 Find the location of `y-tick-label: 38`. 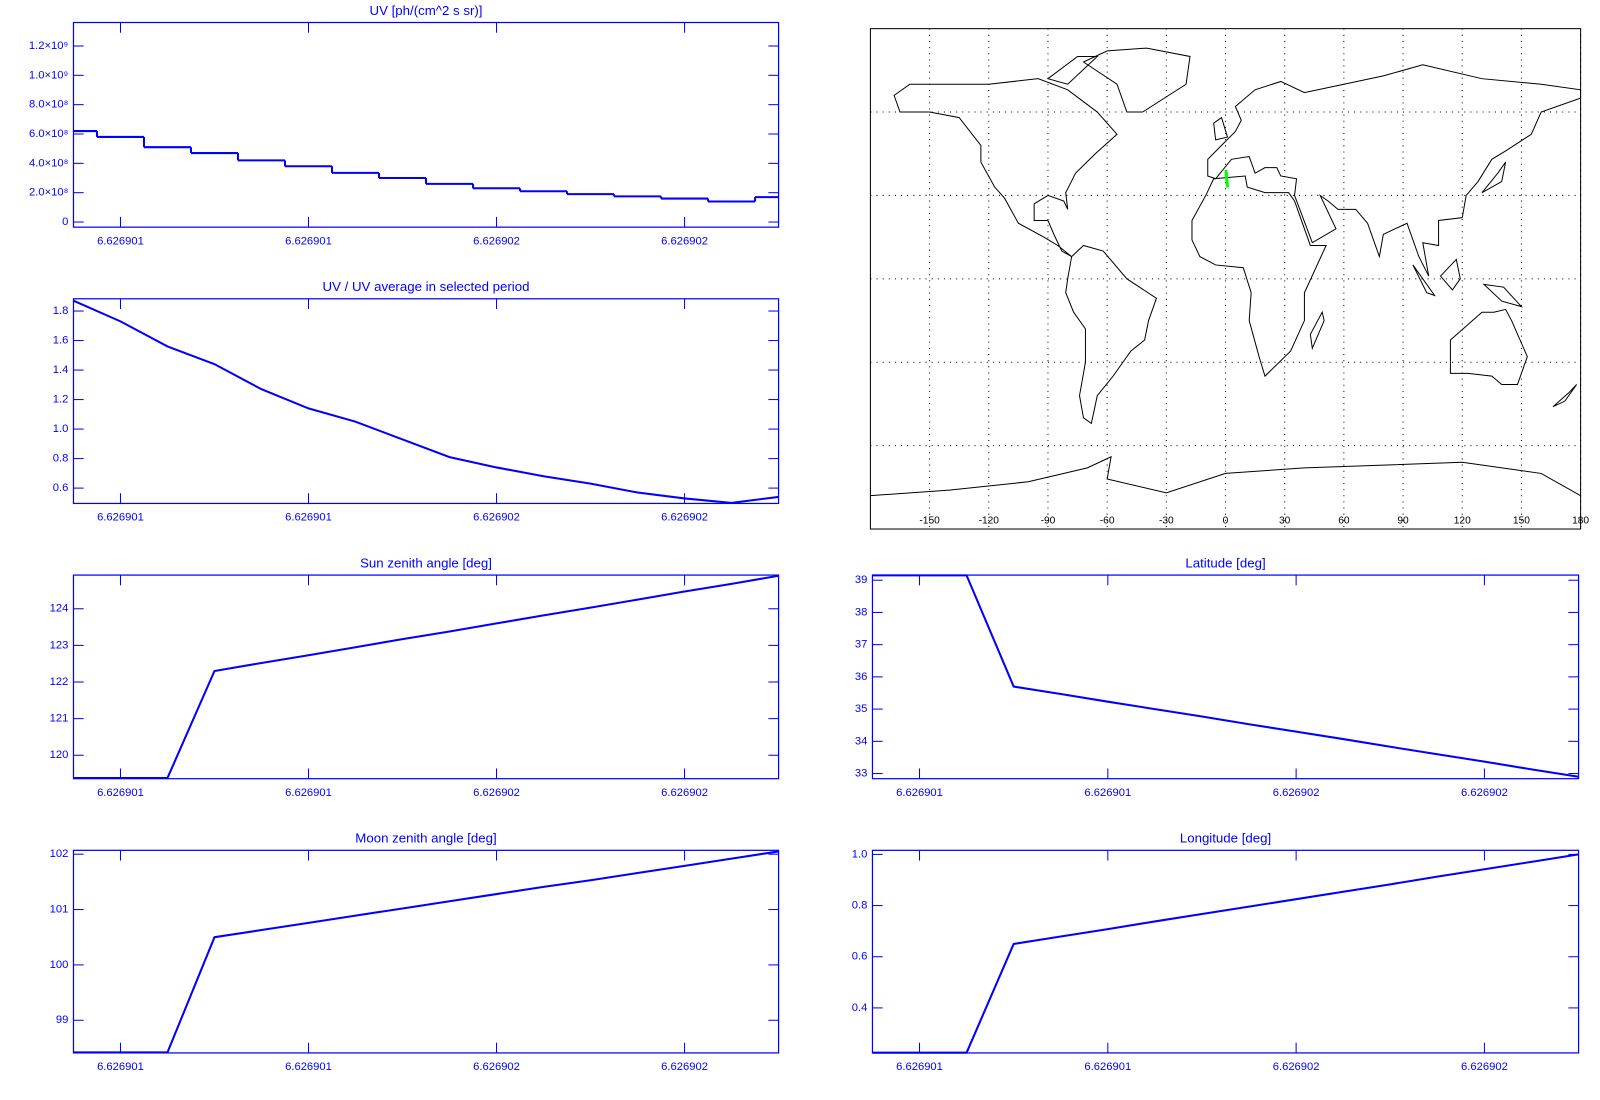

y-tick-label: 38 is located at coordinates (861, 612).